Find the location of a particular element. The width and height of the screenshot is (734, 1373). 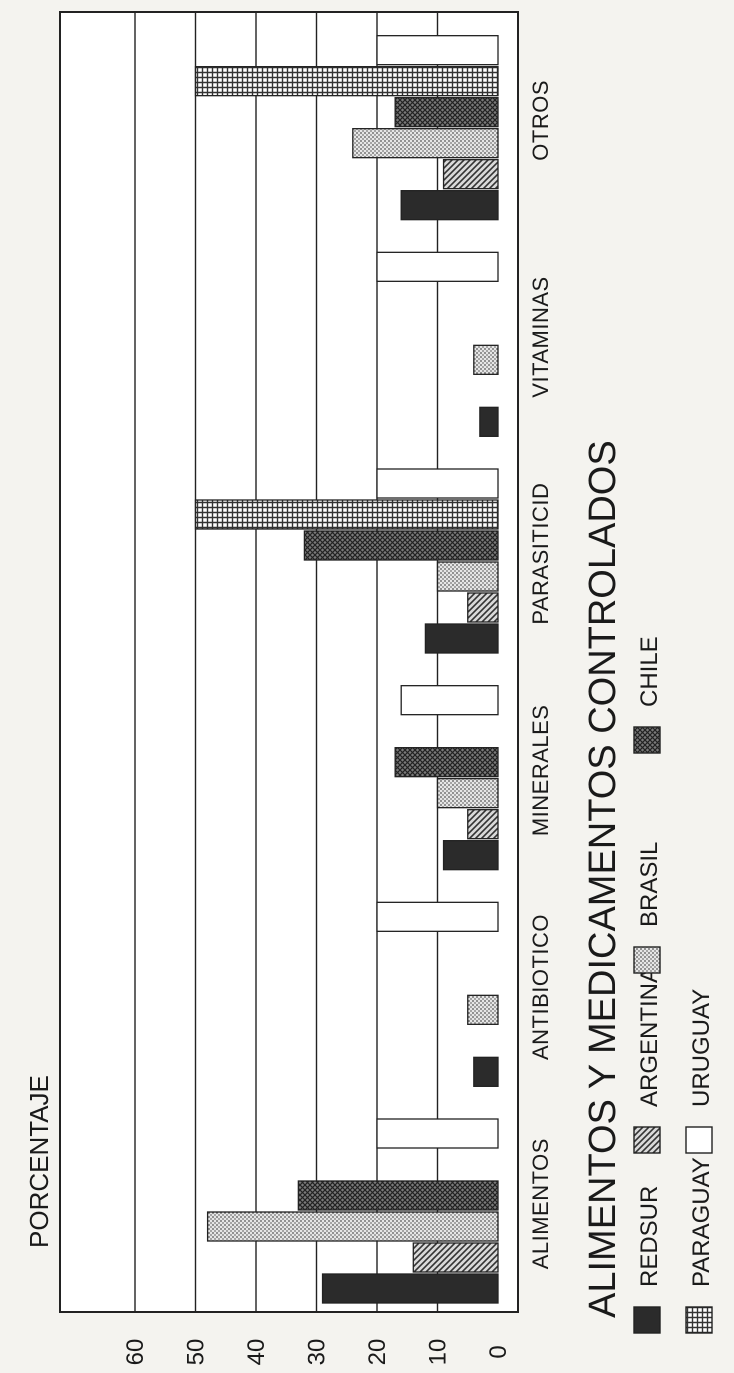

y-tick-labels: 0 10 20 30 40 50 60 is located at coordinates (317, 1352).